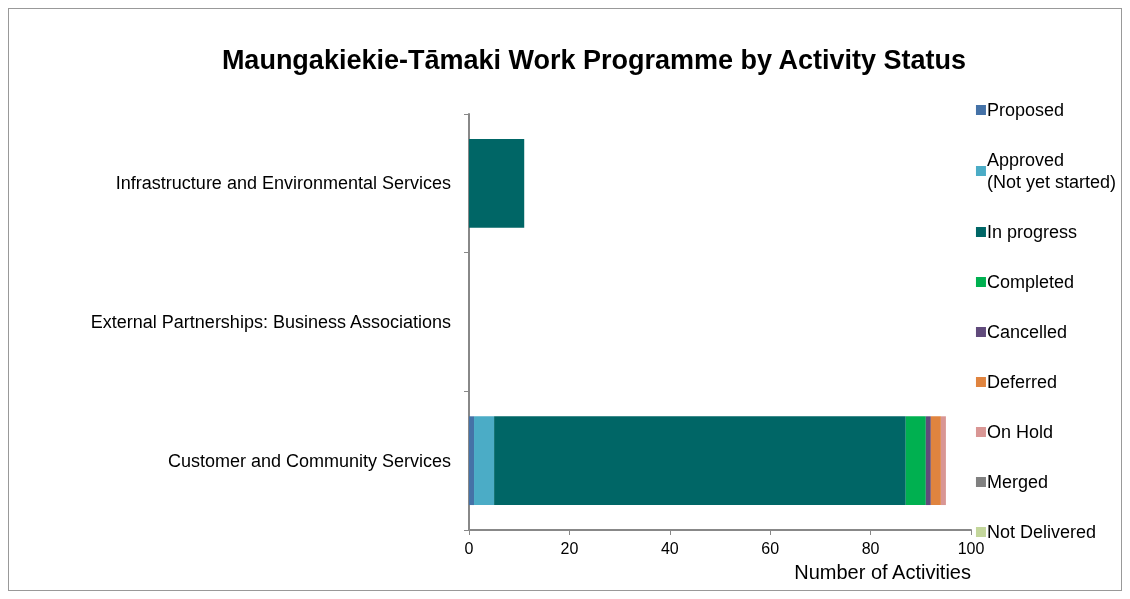  What do you see at coordinates (1032, 232) in the screenshot?
I see `legend-label: In progress` at bounding box center [1032, 232].